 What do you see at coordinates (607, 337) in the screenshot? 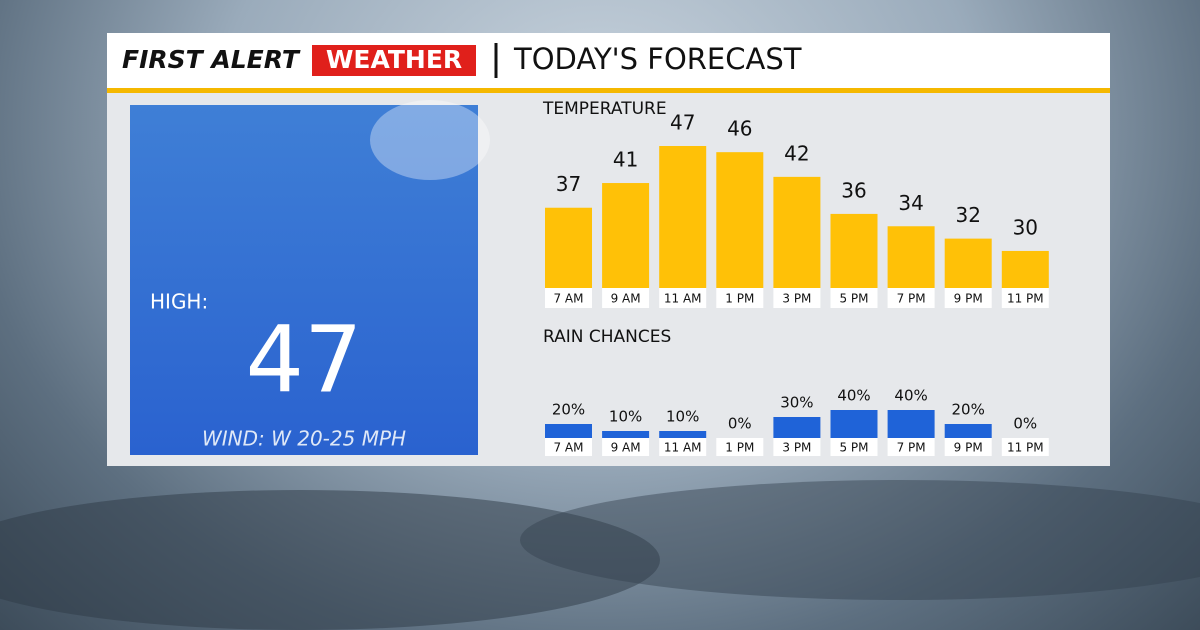
I see `chart-title: RAIN CHANCES` at bounding box center [607, 337].